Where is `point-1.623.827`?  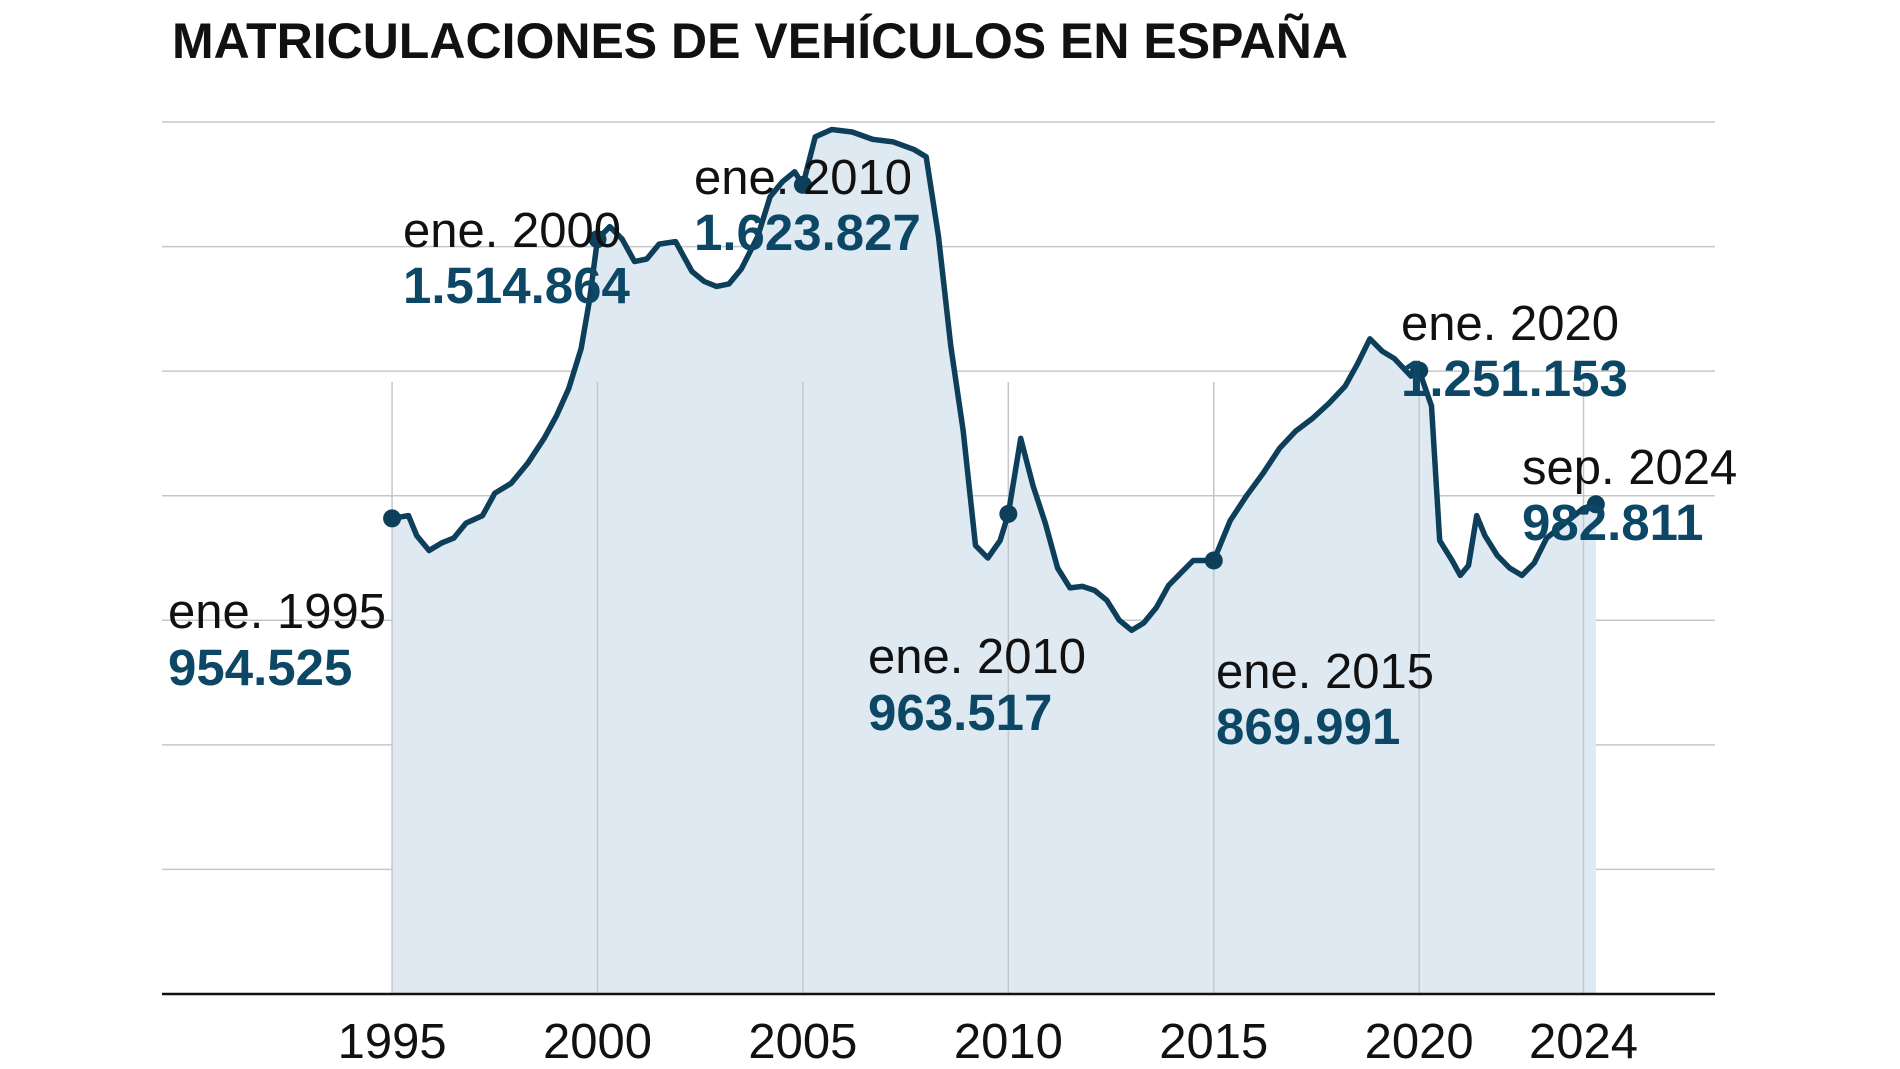 point-1.623.827 is located at coordinates (802, 184).